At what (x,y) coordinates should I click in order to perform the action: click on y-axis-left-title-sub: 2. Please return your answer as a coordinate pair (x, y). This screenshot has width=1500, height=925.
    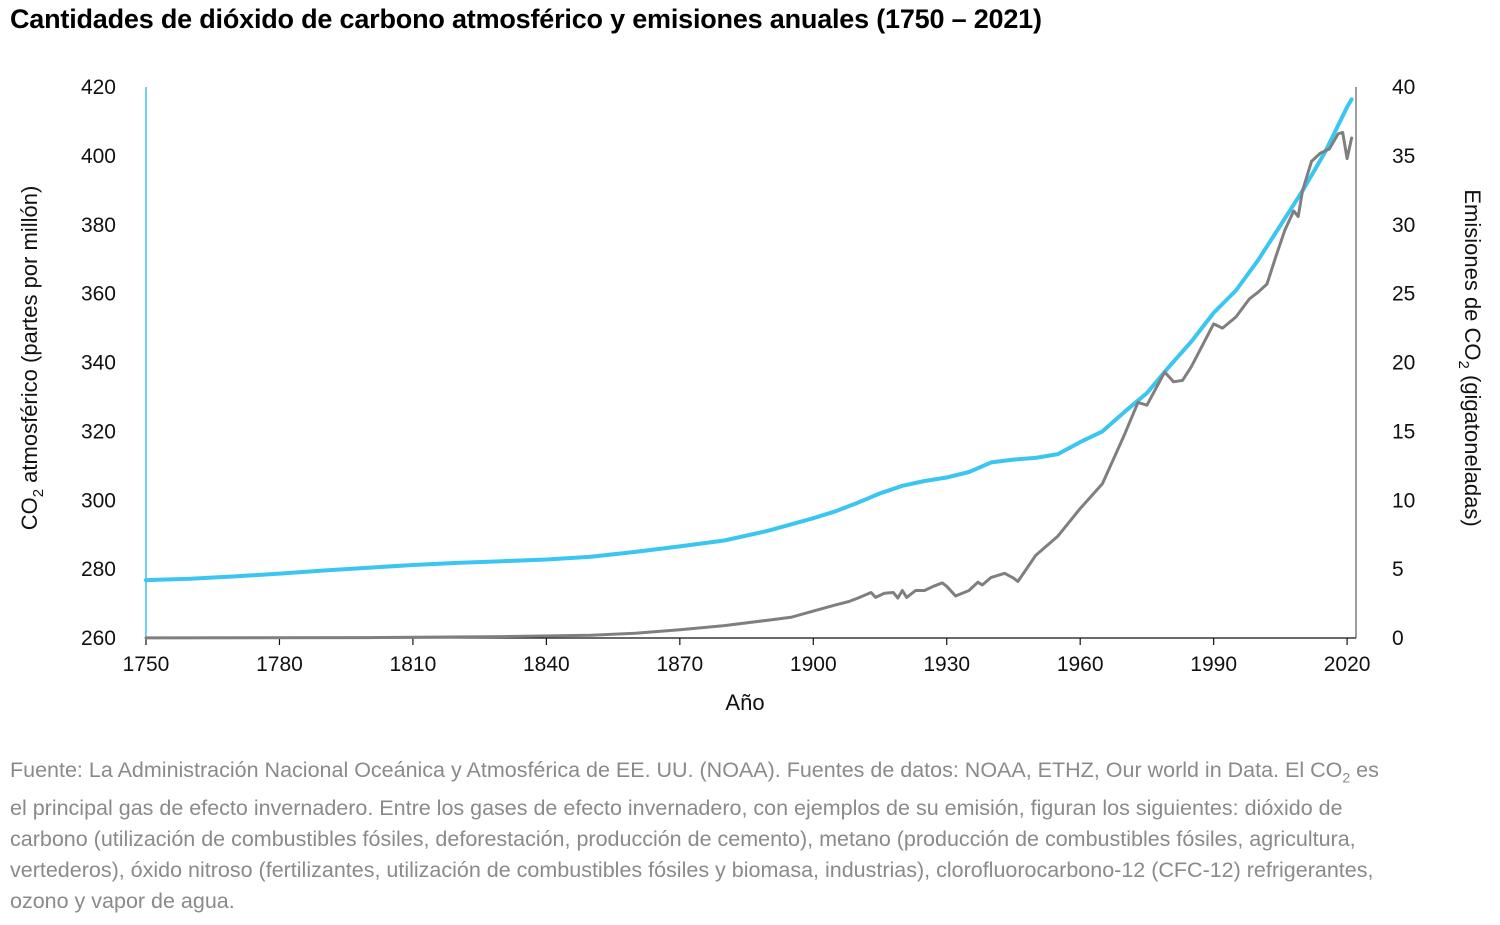
    Looking at the image, I should click on (38, 493).